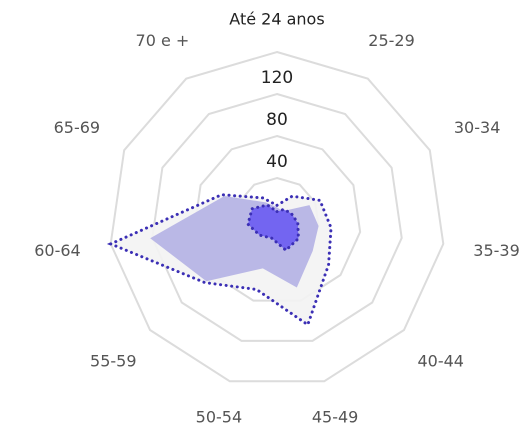 This screenshot has height=432, width=520. What do you see at coordinates (391, 40) in the screenshot?
I see `category-label: 25-29` at bounding box center [391, 40].